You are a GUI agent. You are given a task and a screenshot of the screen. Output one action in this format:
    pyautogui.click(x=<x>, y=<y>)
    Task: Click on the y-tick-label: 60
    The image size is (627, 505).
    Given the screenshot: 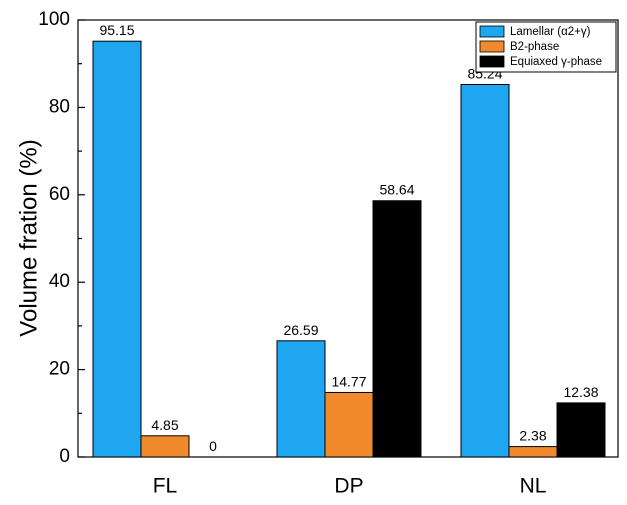 What is the action you would take?
    pyautogui.click(x=59, y=194)
    